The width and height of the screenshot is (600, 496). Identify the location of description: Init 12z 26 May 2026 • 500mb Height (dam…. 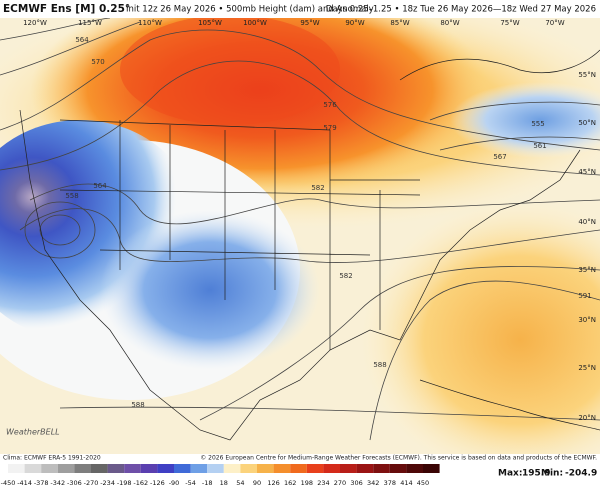
(250, 10).